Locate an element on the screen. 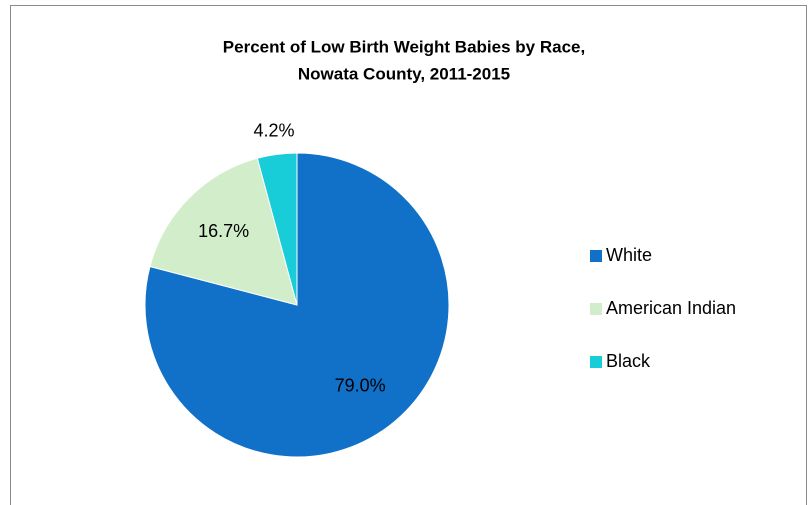 The height and width of the screenshot is (505, 808). data-label: 16.7% is located at coordinates (223, 231).